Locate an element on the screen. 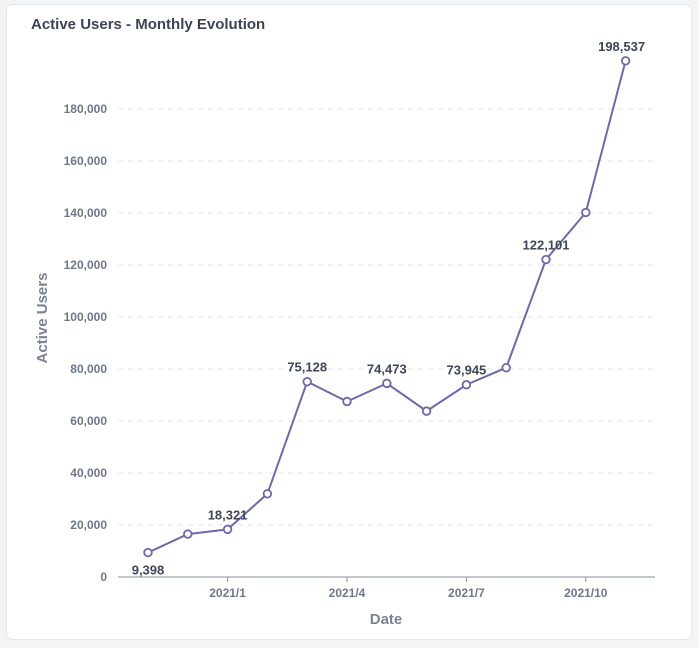 This screenshot has height=648, width=699. x-tick-label: 2021/4 is located at coordinates (347, 593).